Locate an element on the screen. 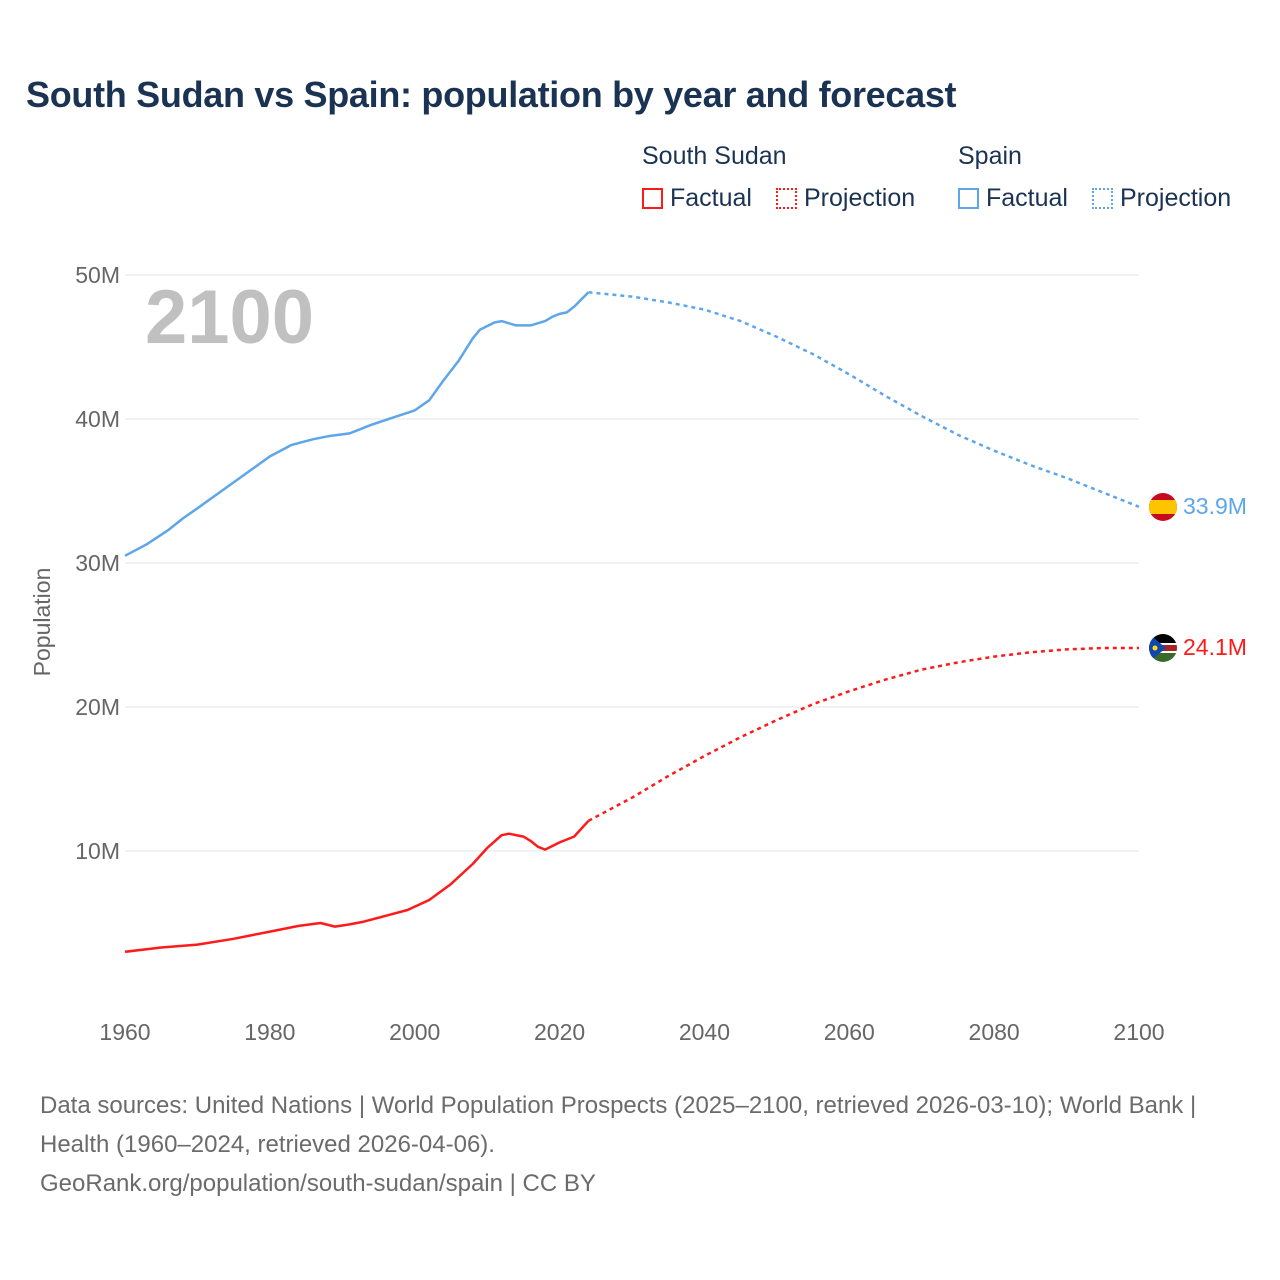 The width and height of the screenshot is (1280, 1280). y-tick-label: 40M is located at coordinates (97, 419).